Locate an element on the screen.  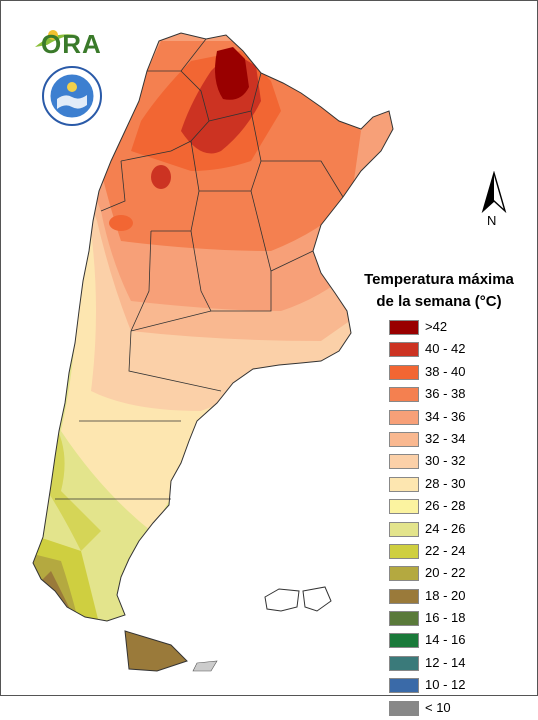
legend-item: 24 - 26 is located at coordinates (454, 530).